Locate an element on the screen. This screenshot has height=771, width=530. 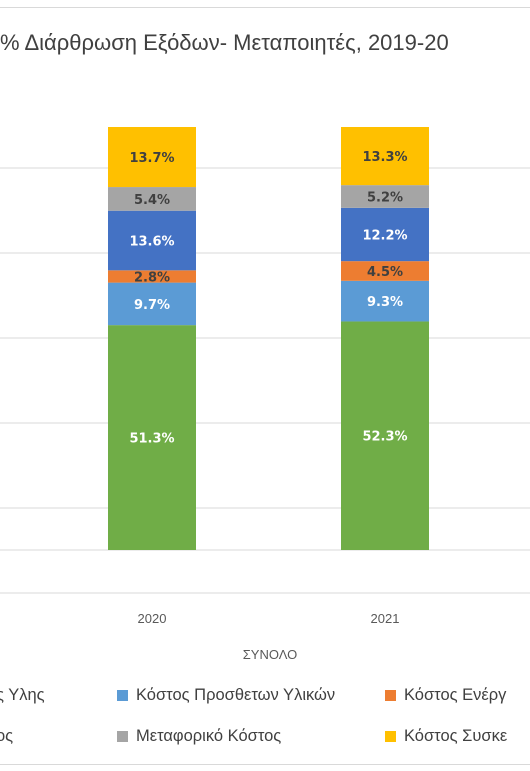
chart-border-top is located at coordinates (265, 7).